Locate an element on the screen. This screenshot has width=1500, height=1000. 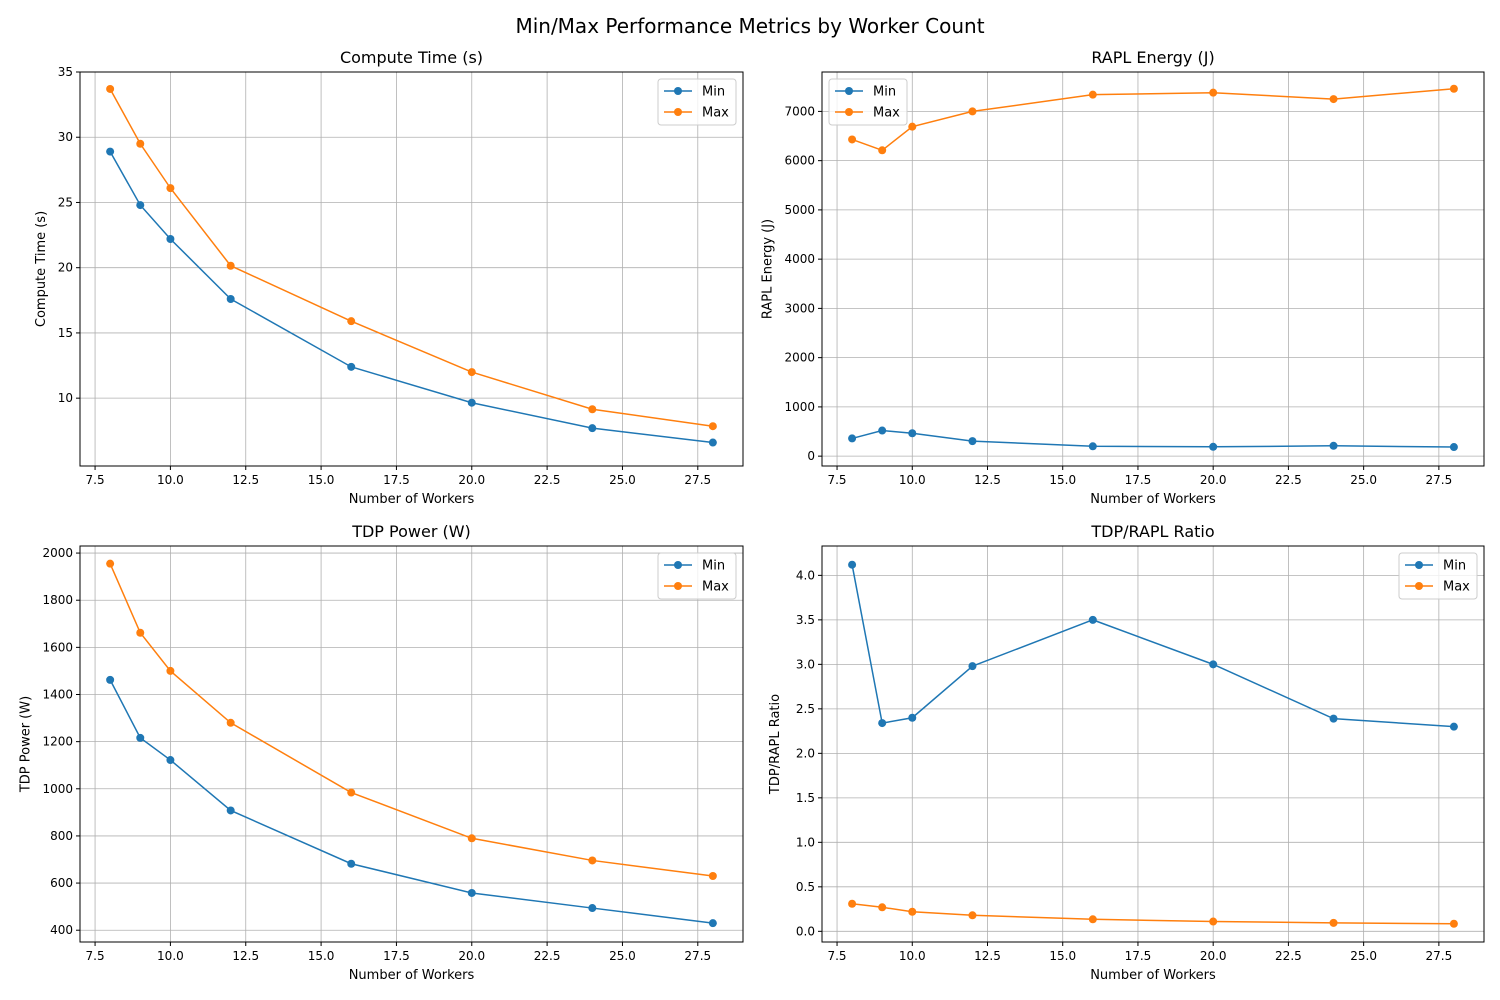
y-tick-label: 3.0 is located at coordinates (805, 664).